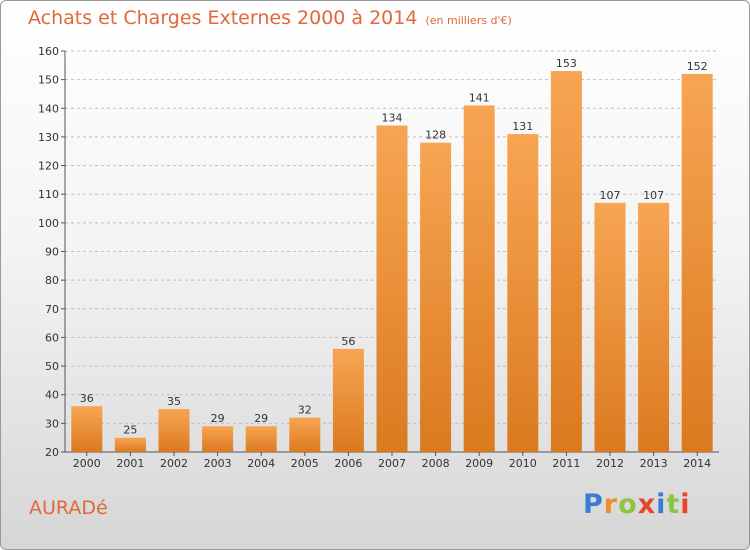  Describe the element at coordinates (392, 117) in the screenshot. I see `value-label-2007: 134` at that location.